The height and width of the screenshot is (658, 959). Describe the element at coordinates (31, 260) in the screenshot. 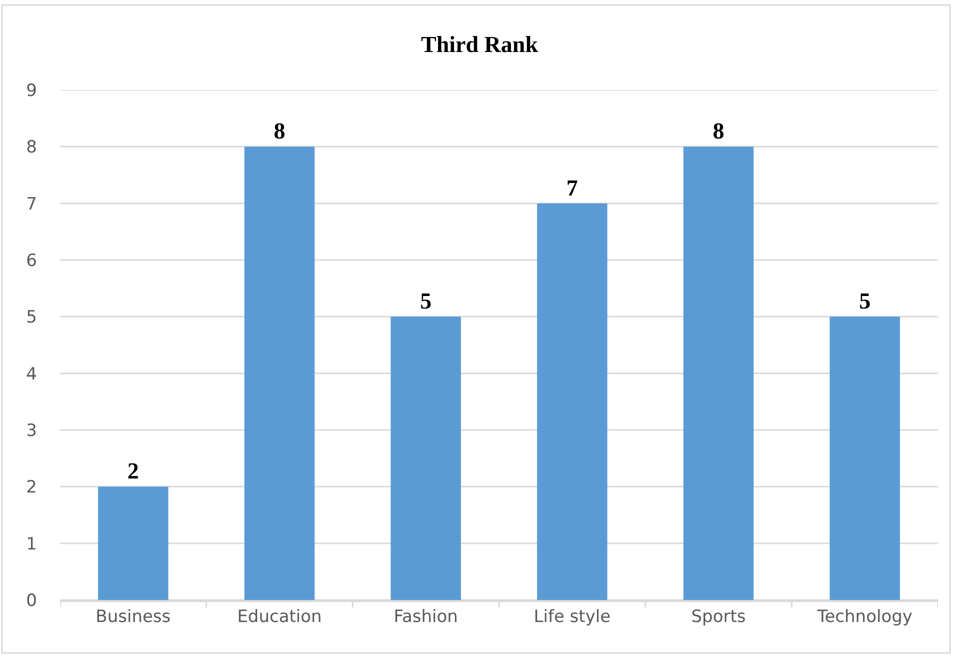

I see `y-tick-label: 6` at that location.